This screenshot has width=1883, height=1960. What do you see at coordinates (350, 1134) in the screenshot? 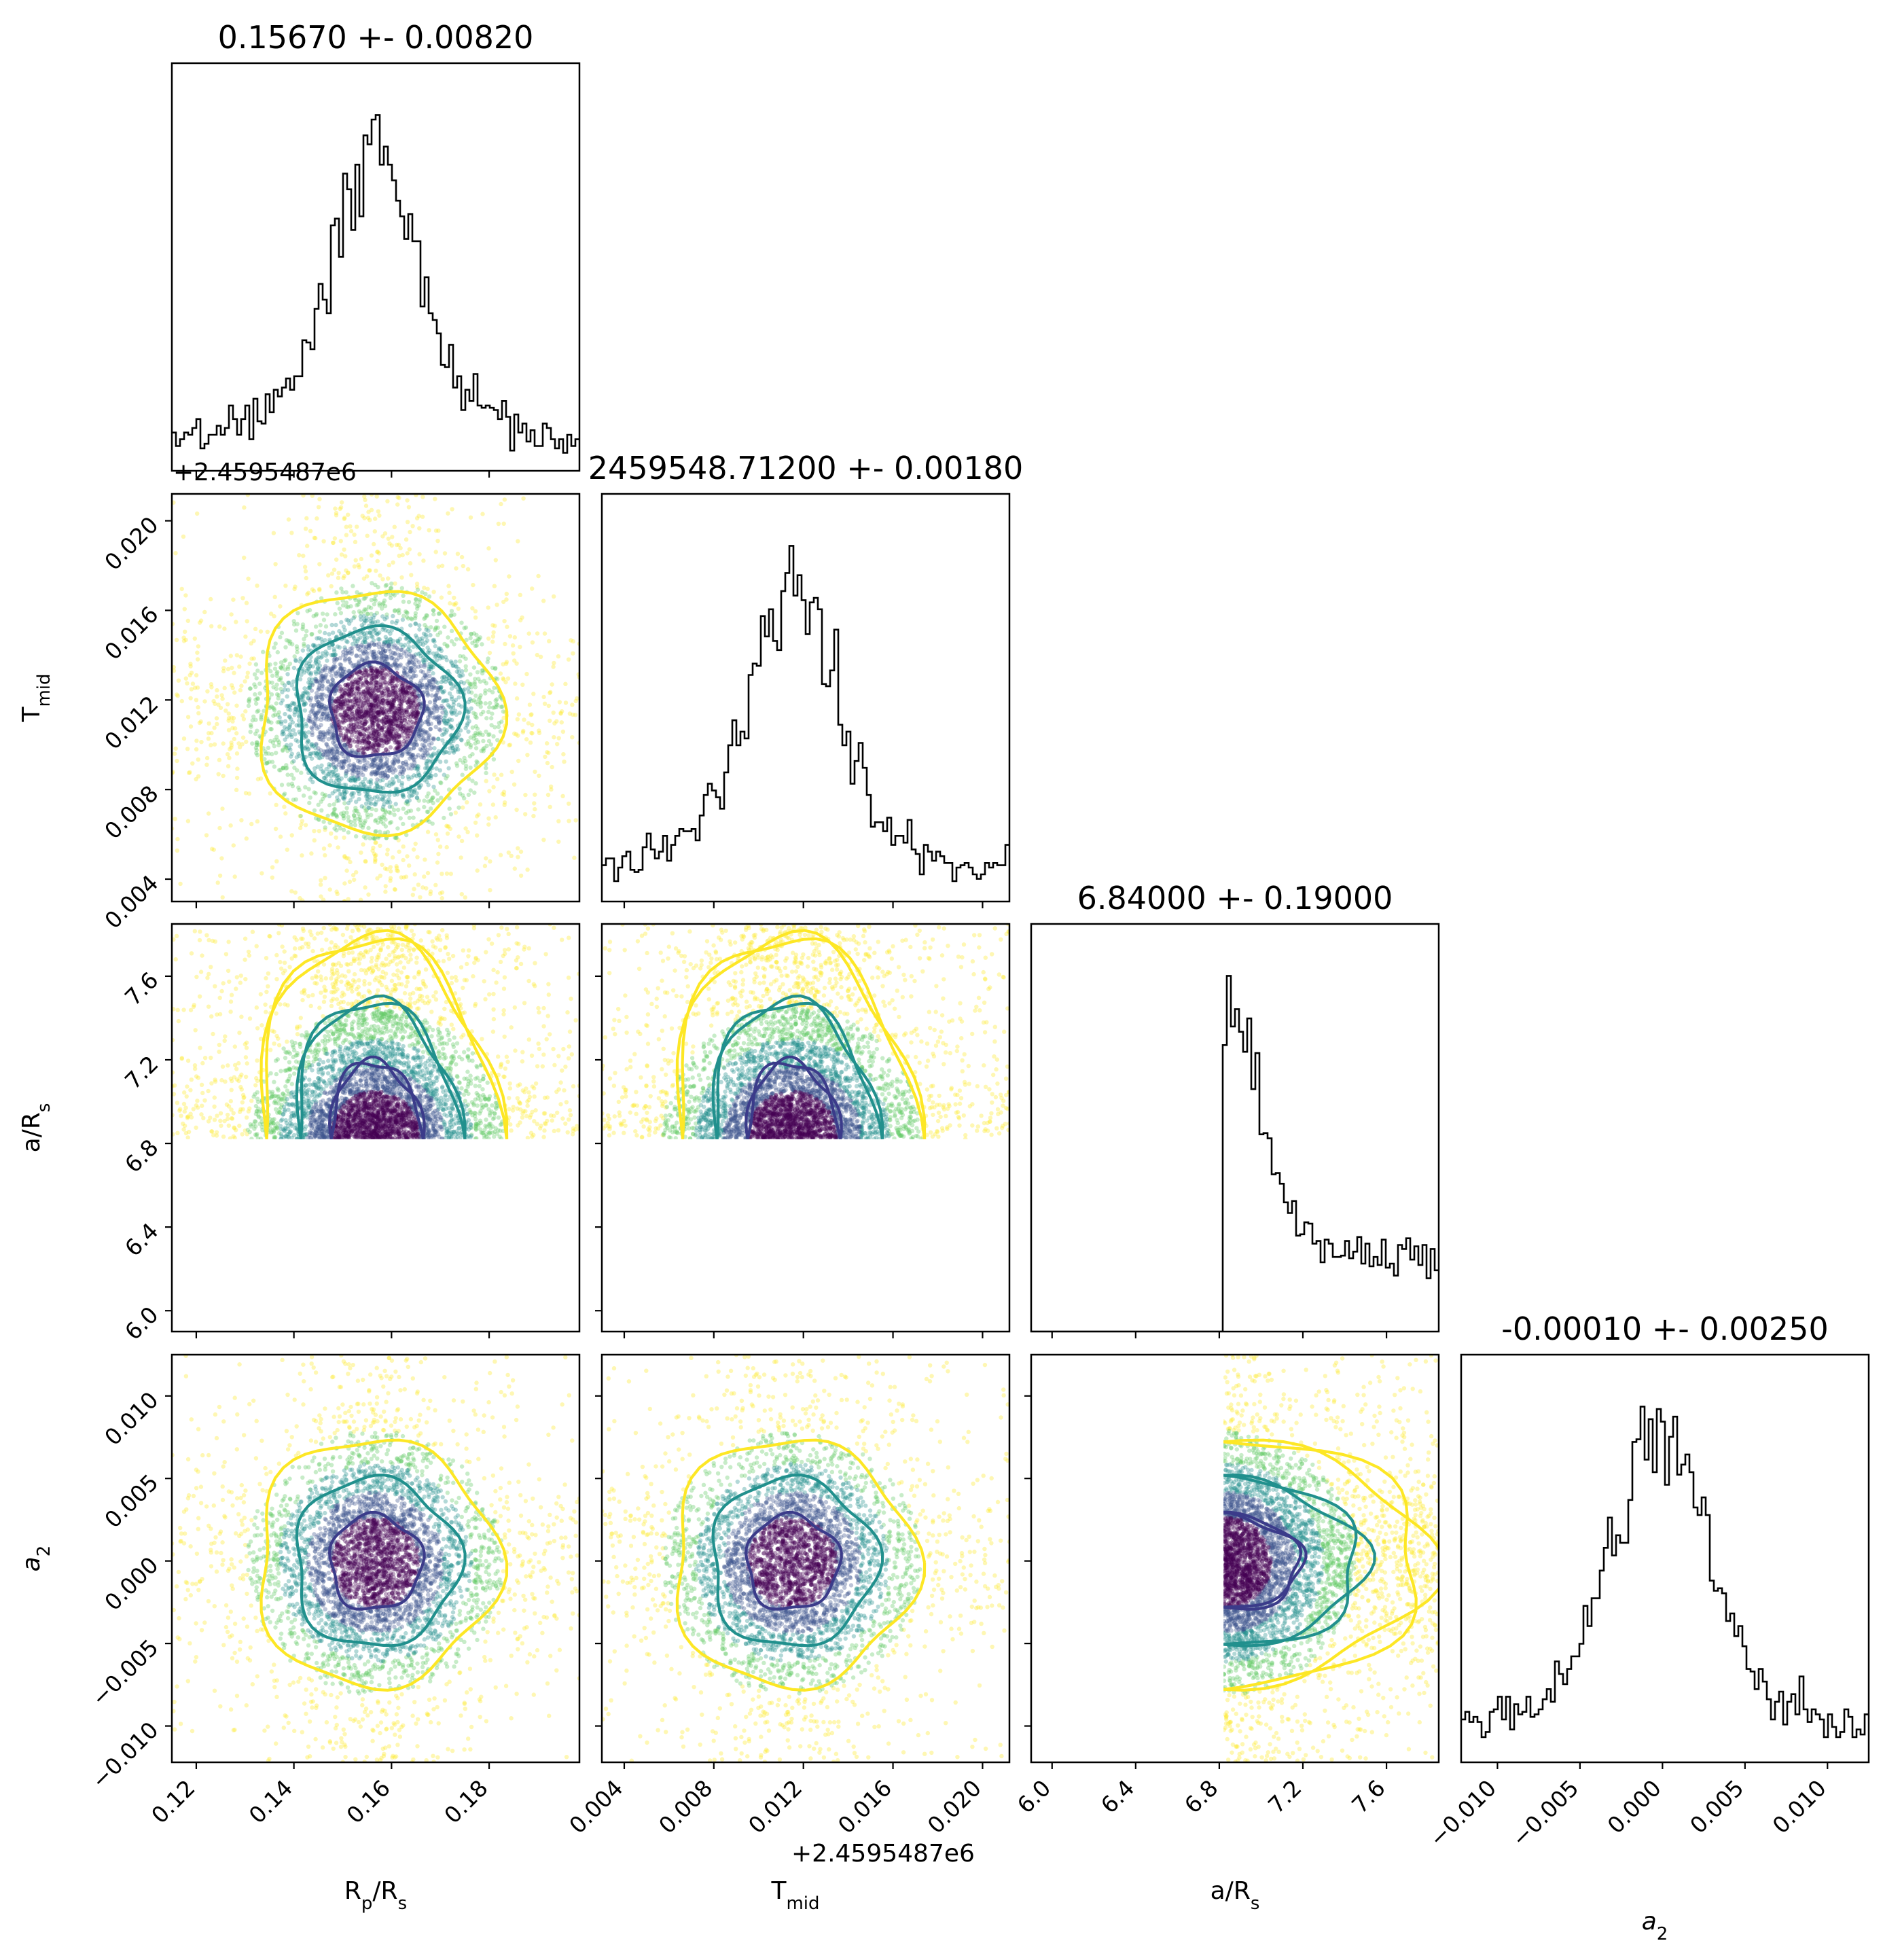
I see `panel-ars-rp: 6.06.46.87.27.6` at bounding box center [350, 1134].